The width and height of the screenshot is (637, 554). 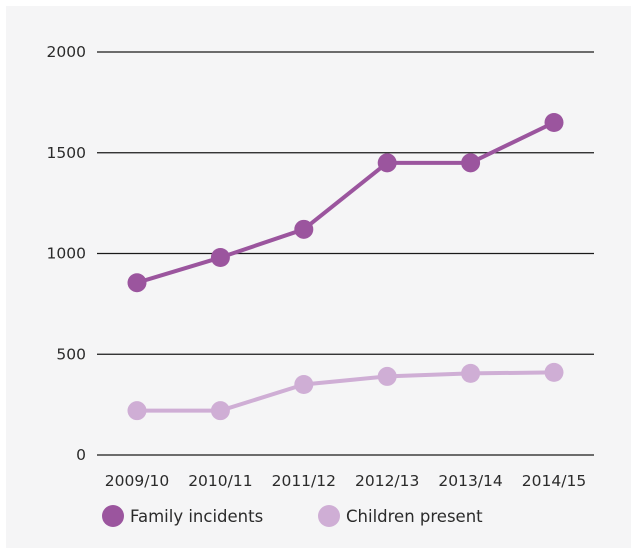 I want to click on x-tick-label-3: 2012/13, so click(x=387, y=481).